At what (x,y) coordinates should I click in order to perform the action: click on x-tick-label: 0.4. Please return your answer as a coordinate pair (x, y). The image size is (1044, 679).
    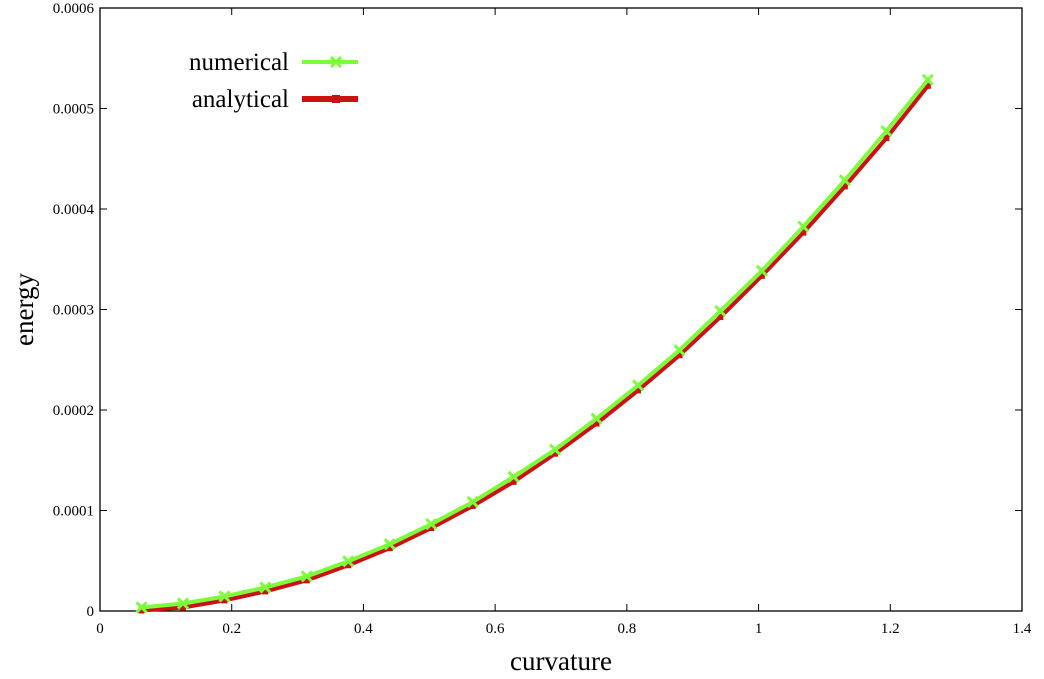
    Looking at the image, I should click on (363, 629).